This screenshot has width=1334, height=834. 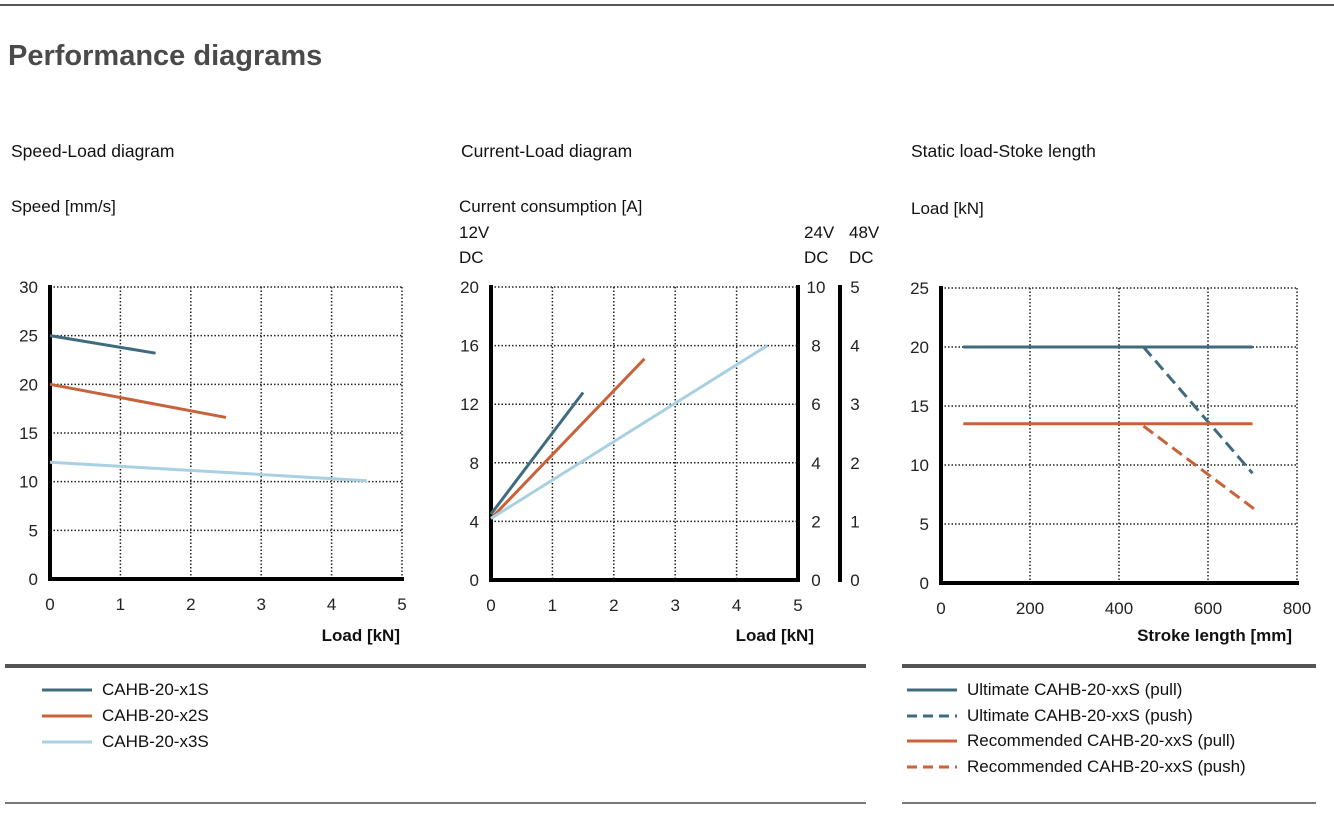 What do you see at coordinates (1106, 766) in the screenshot?
I see `legend-label: Recommended CAHB-20-xxS (push)` at bounding box center [1106, 766].